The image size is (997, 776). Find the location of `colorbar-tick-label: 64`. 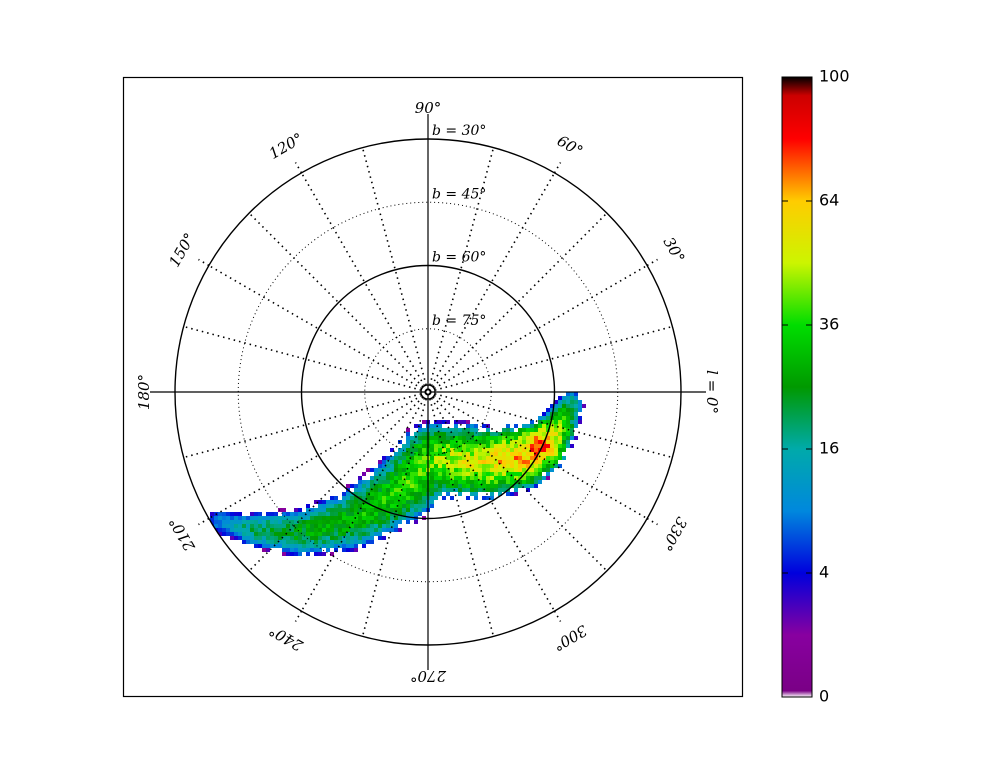

colorbar-tick-label: 64 is located at coordinates (829, 200).